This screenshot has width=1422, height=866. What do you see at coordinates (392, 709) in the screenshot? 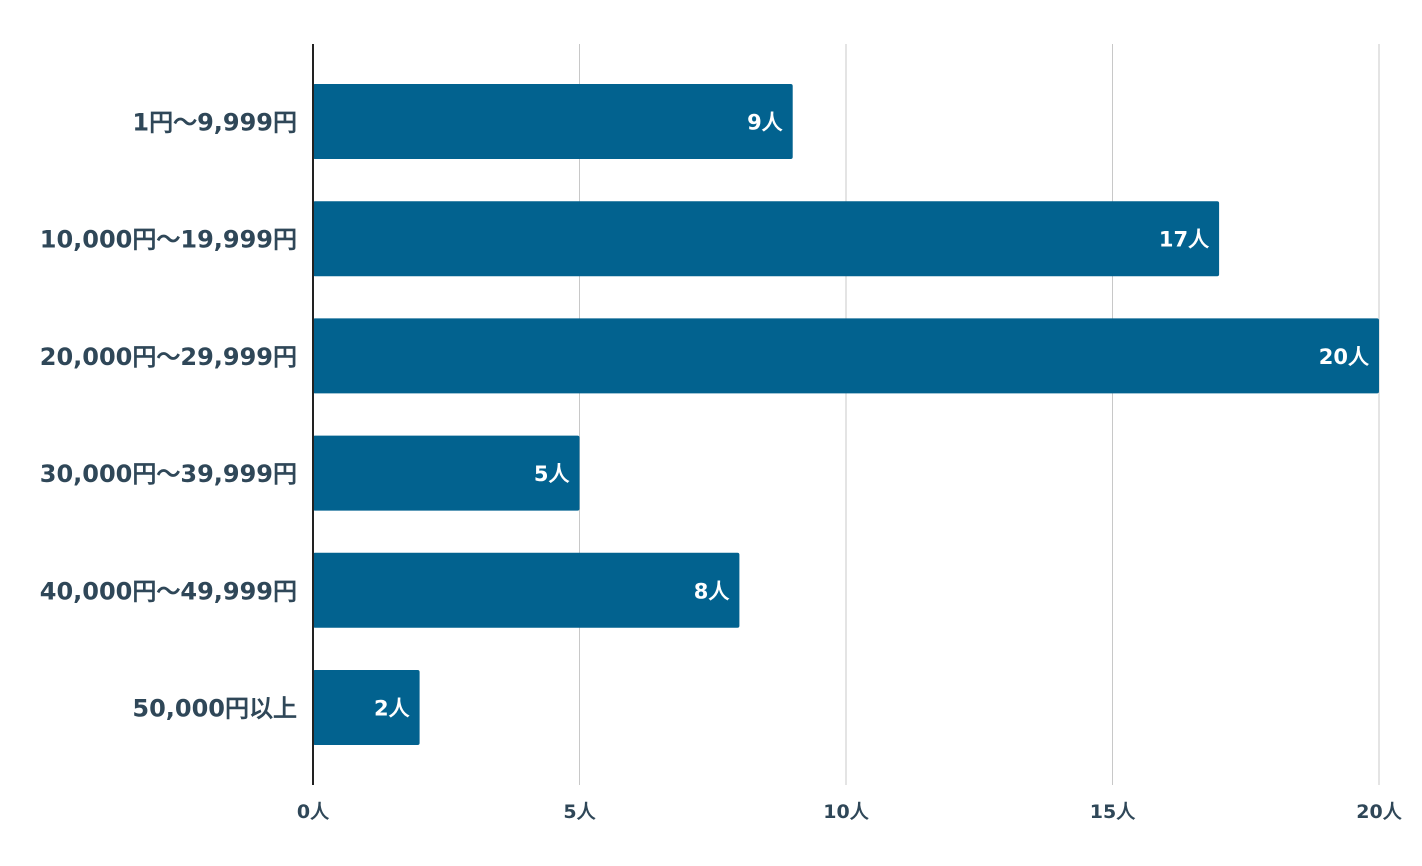
I see `bar-value-label: 2人` at bounding box center [392, 709].